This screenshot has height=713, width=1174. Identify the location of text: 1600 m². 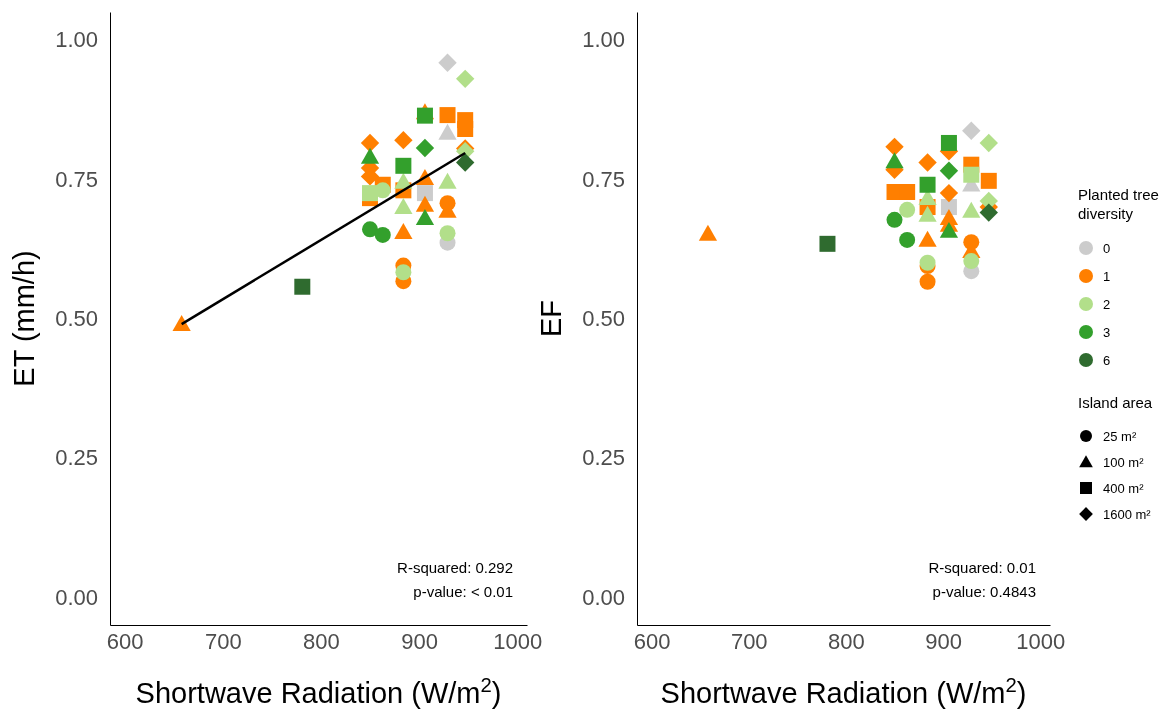
(1127, 514).